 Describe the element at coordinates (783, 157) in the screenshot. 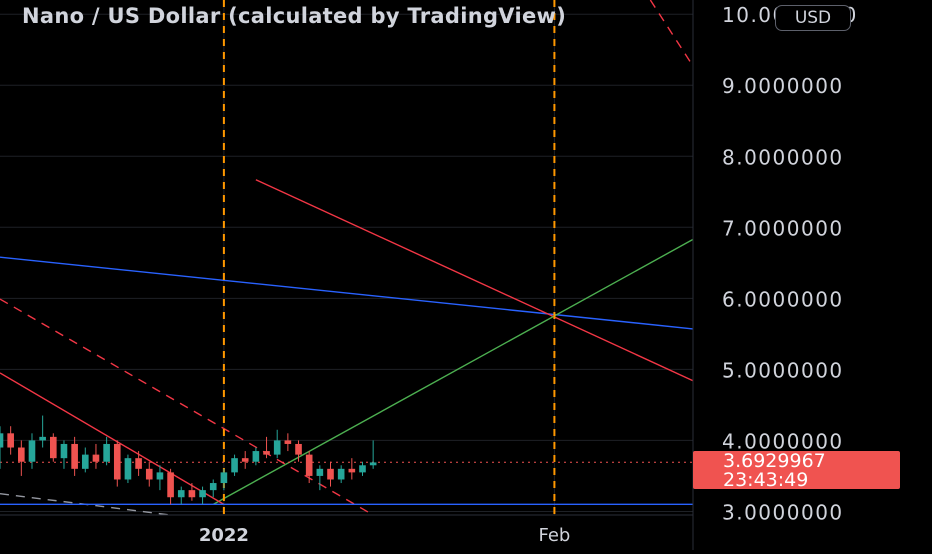

I see `price-axis-label-5: 8.0000000` at that location.